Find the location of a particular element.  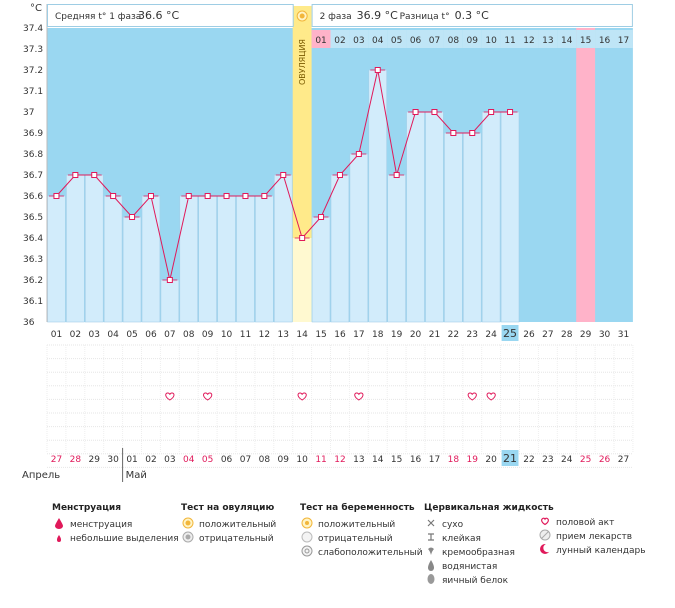

day-label: 07 is located at coordinates (169, 335).